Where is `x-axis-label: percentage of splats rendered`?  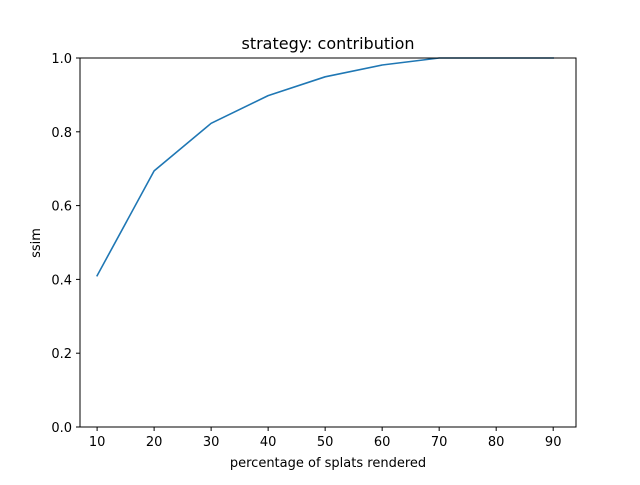 x-axis-label: percentage of splats rendered is located at coordinates (328, 463).